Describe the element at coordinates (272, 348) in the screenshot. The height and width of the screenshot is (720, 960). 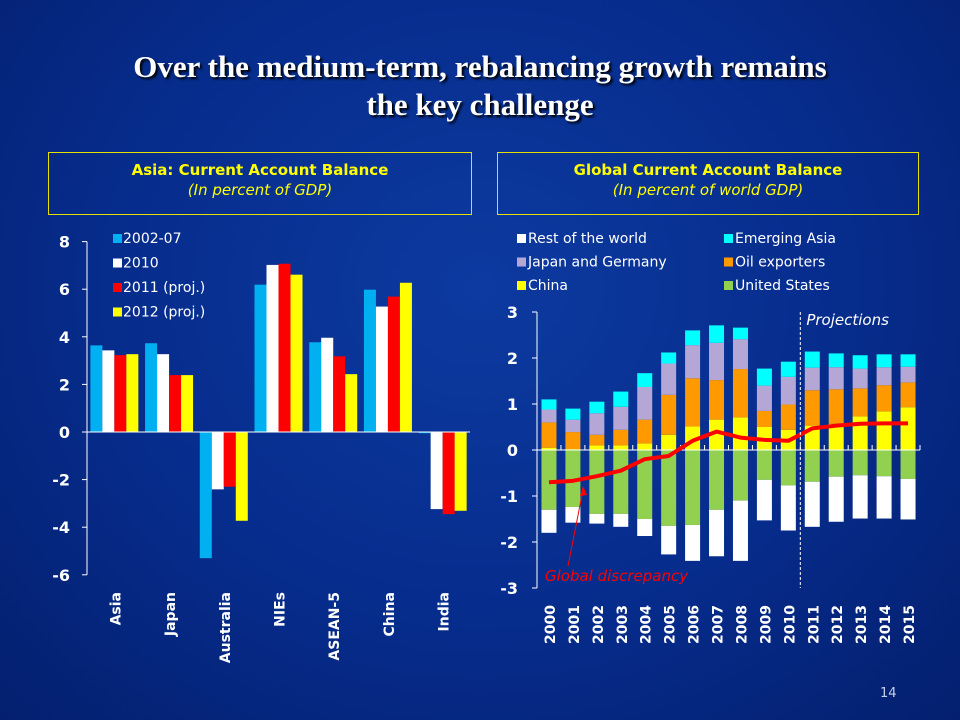
I see `bar-NIEs-2010` at that location.